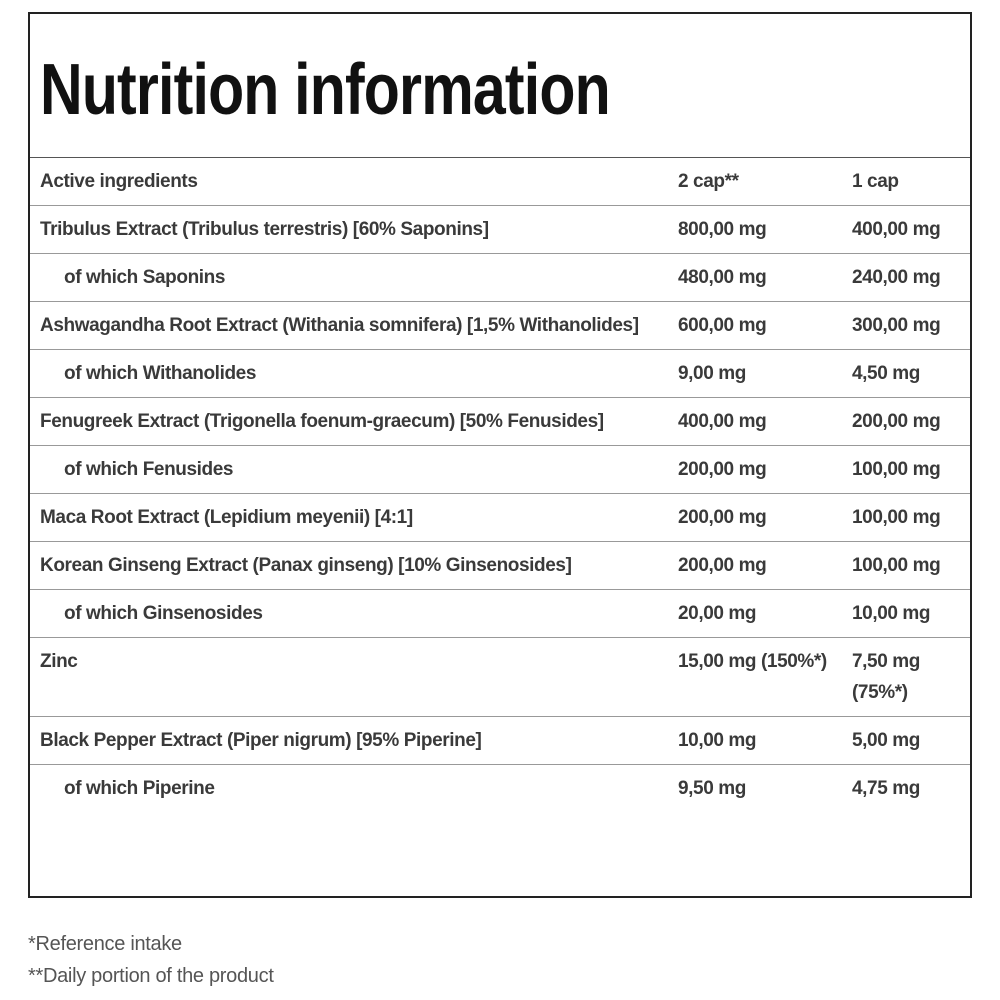  I want to click on amount-cell: 2 cap**, so click(755, 182).